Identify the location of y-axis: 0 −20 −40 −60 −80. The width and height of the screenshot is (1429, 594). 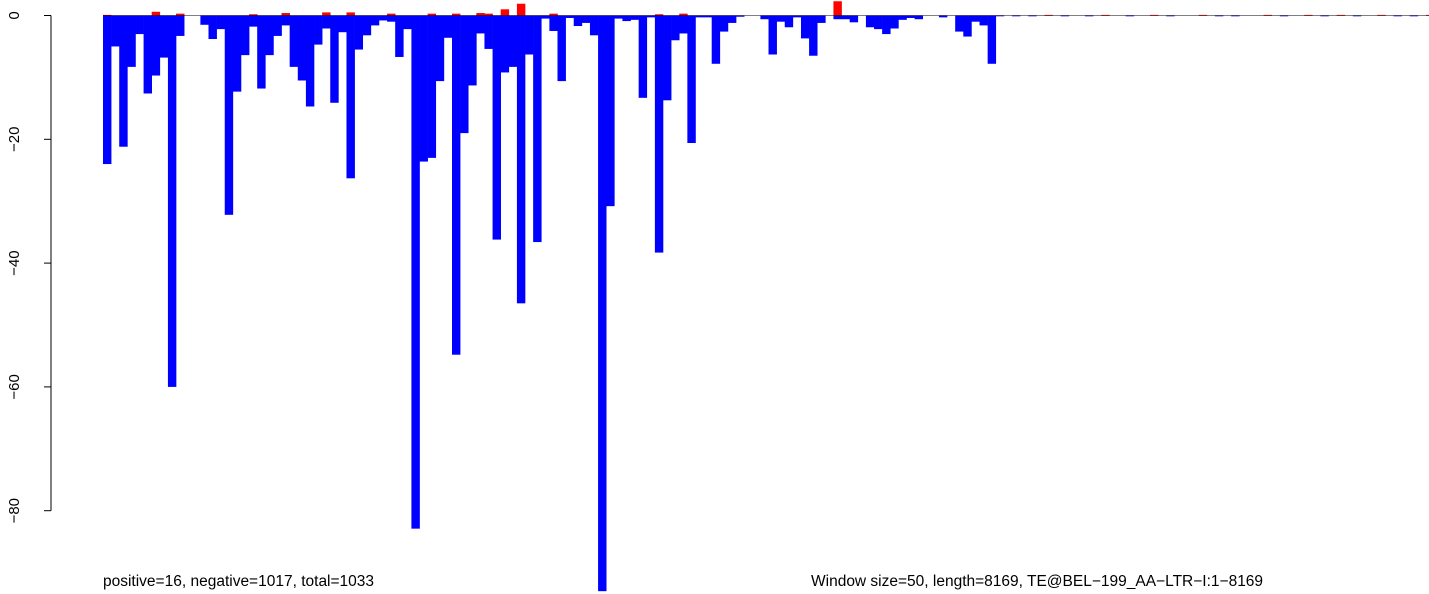
(29, 267).